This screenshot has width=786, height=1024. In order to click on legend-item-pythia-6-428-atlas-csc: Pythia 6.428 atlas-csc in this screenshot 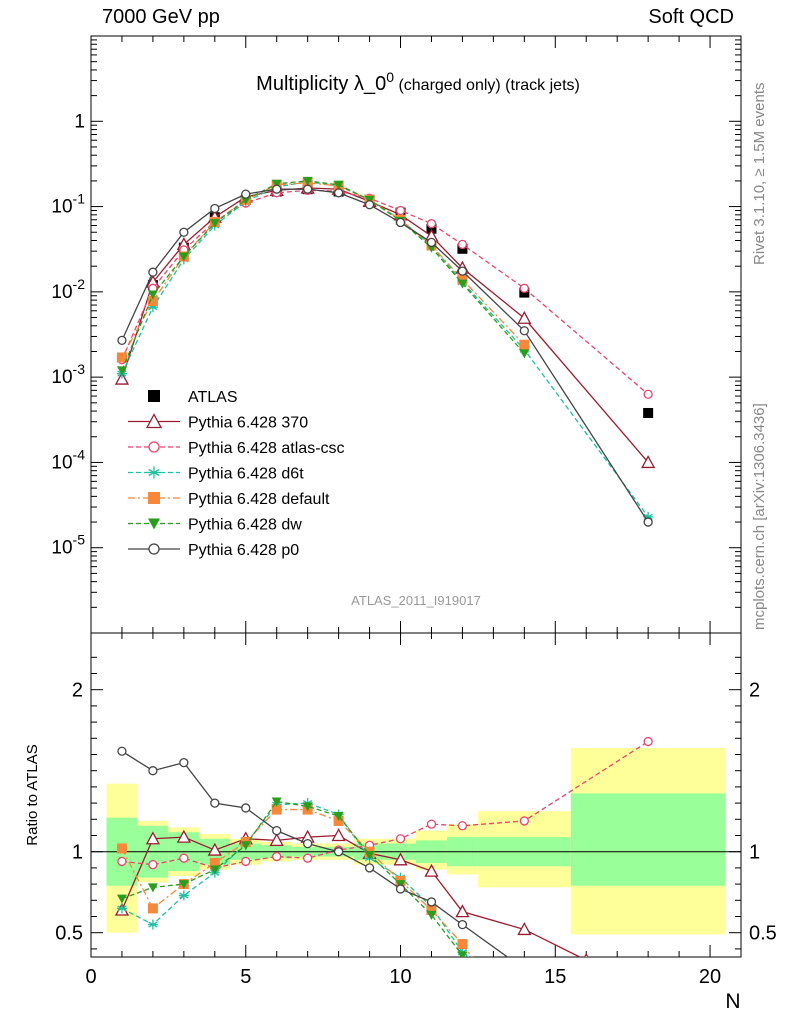, I will do `click(236, 448)`.